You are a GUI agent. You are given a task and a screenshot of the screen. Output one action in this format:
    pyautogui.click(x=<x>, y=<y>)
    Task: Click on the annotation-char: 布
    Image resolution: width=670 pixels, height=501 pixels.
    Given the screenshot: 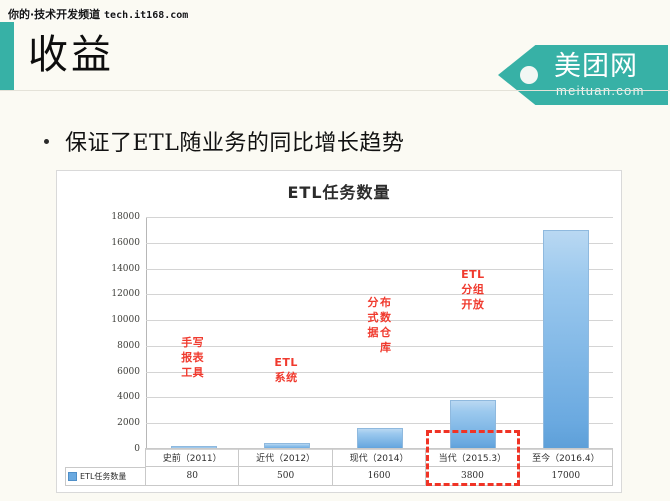 What is the action you would take?
    pyautogui.click(x=386, y=302)
    